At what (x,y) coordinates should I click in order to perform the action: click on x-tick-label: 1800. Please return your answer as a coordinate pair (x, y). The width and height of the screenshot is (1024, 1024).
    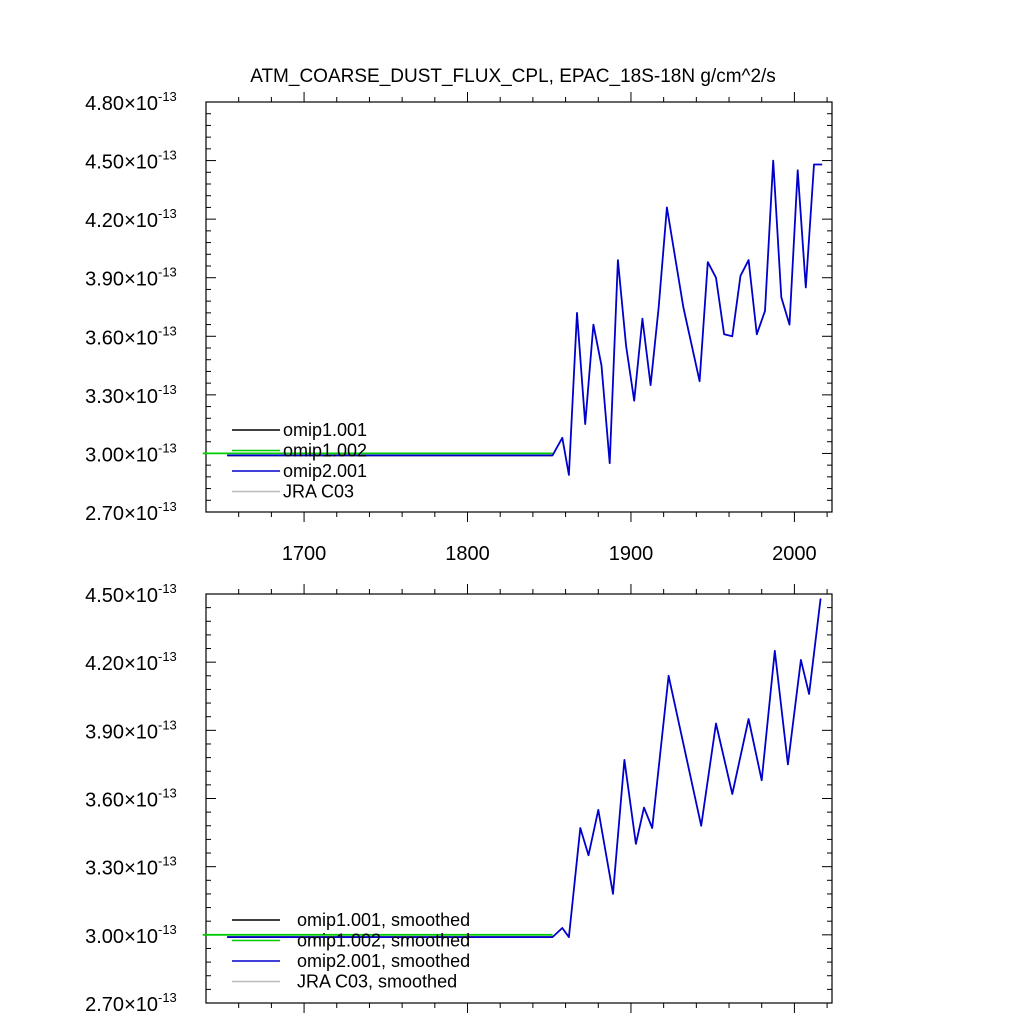
    Looking at the image, I should click on (467, 554).